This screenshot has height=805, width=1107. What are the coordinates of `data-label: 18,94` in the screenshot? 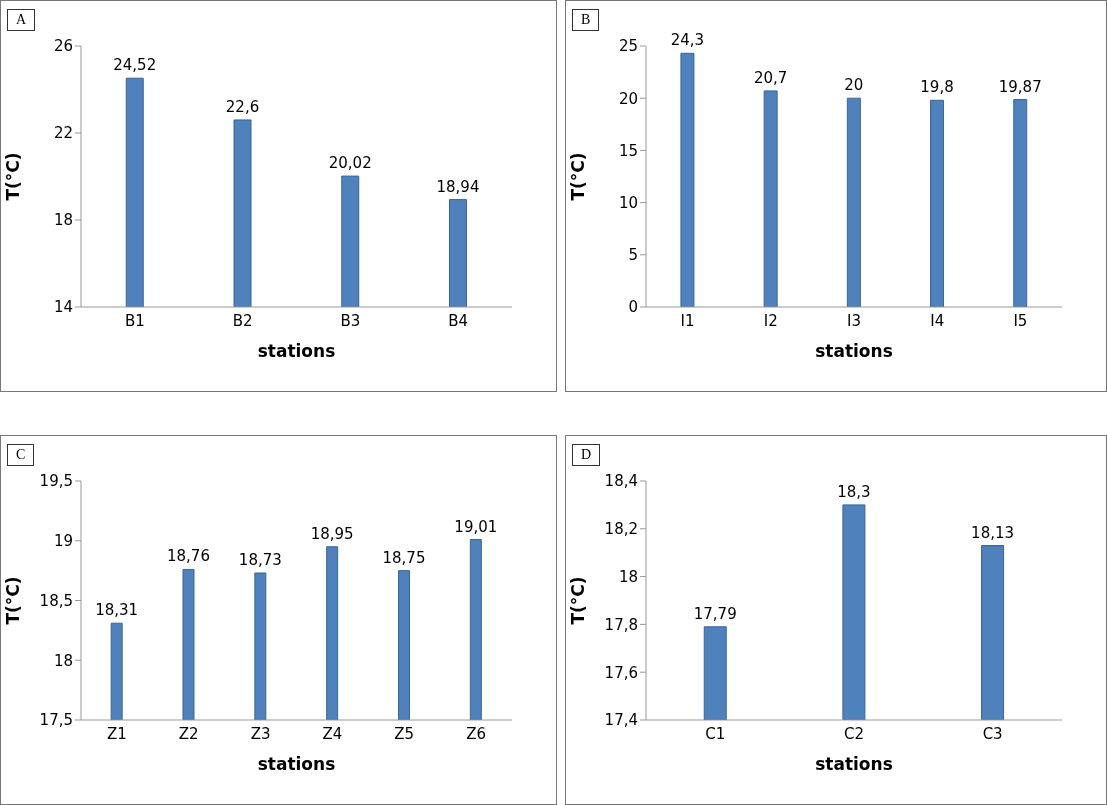 It's located at (458, 186).